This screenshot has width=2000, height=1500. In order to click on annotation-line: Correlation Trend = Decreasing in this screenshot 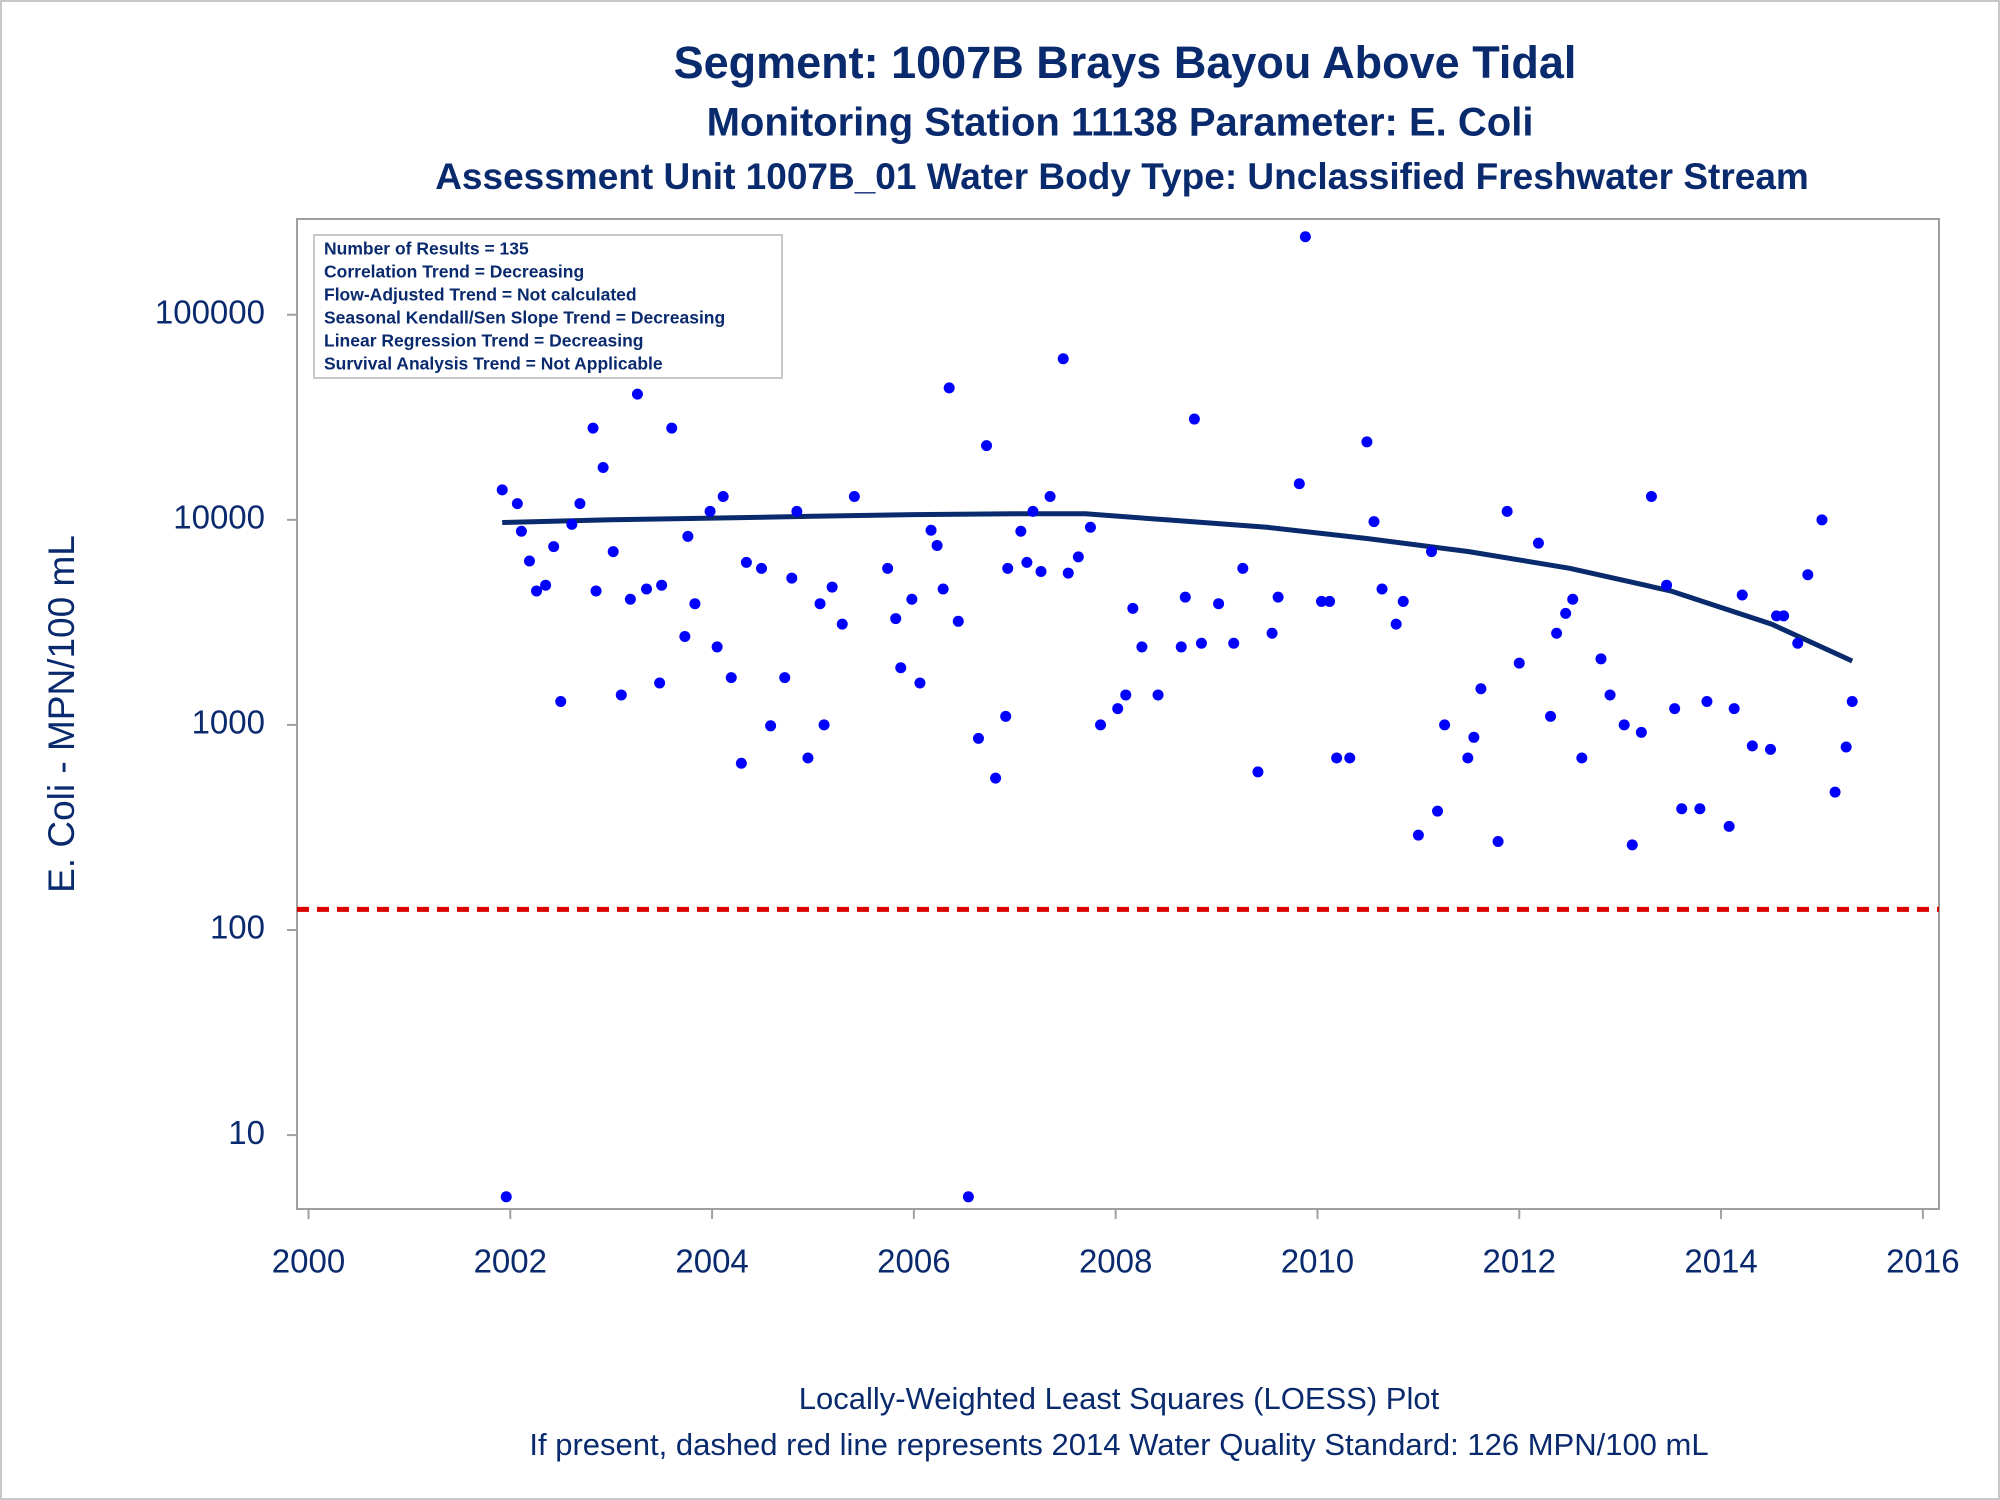, I will do `click(454, 272)`.